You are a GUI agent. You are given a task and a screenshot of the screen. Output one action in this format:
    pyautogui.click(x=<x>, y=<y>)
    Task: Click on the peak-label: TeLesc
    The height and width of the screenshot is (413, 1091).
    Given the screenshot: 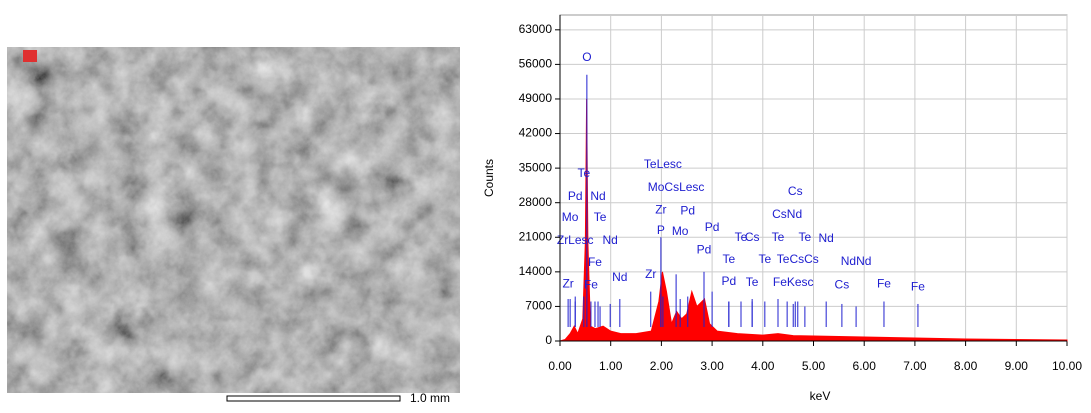 What is the action you would take?
    pyautogui.click(x=663, y=164)
    